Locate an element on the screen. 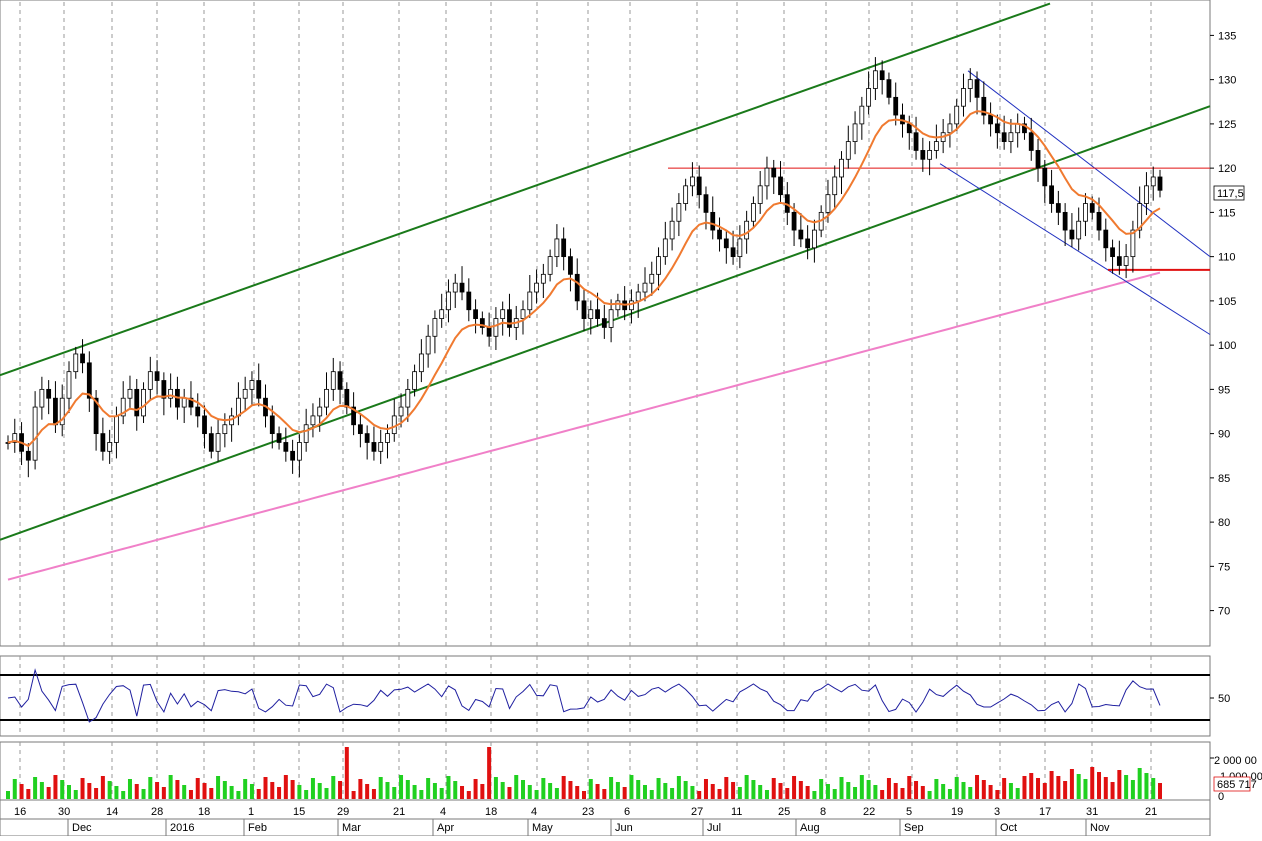  x-day-tick: 22 is located at coordinates (869, 812).